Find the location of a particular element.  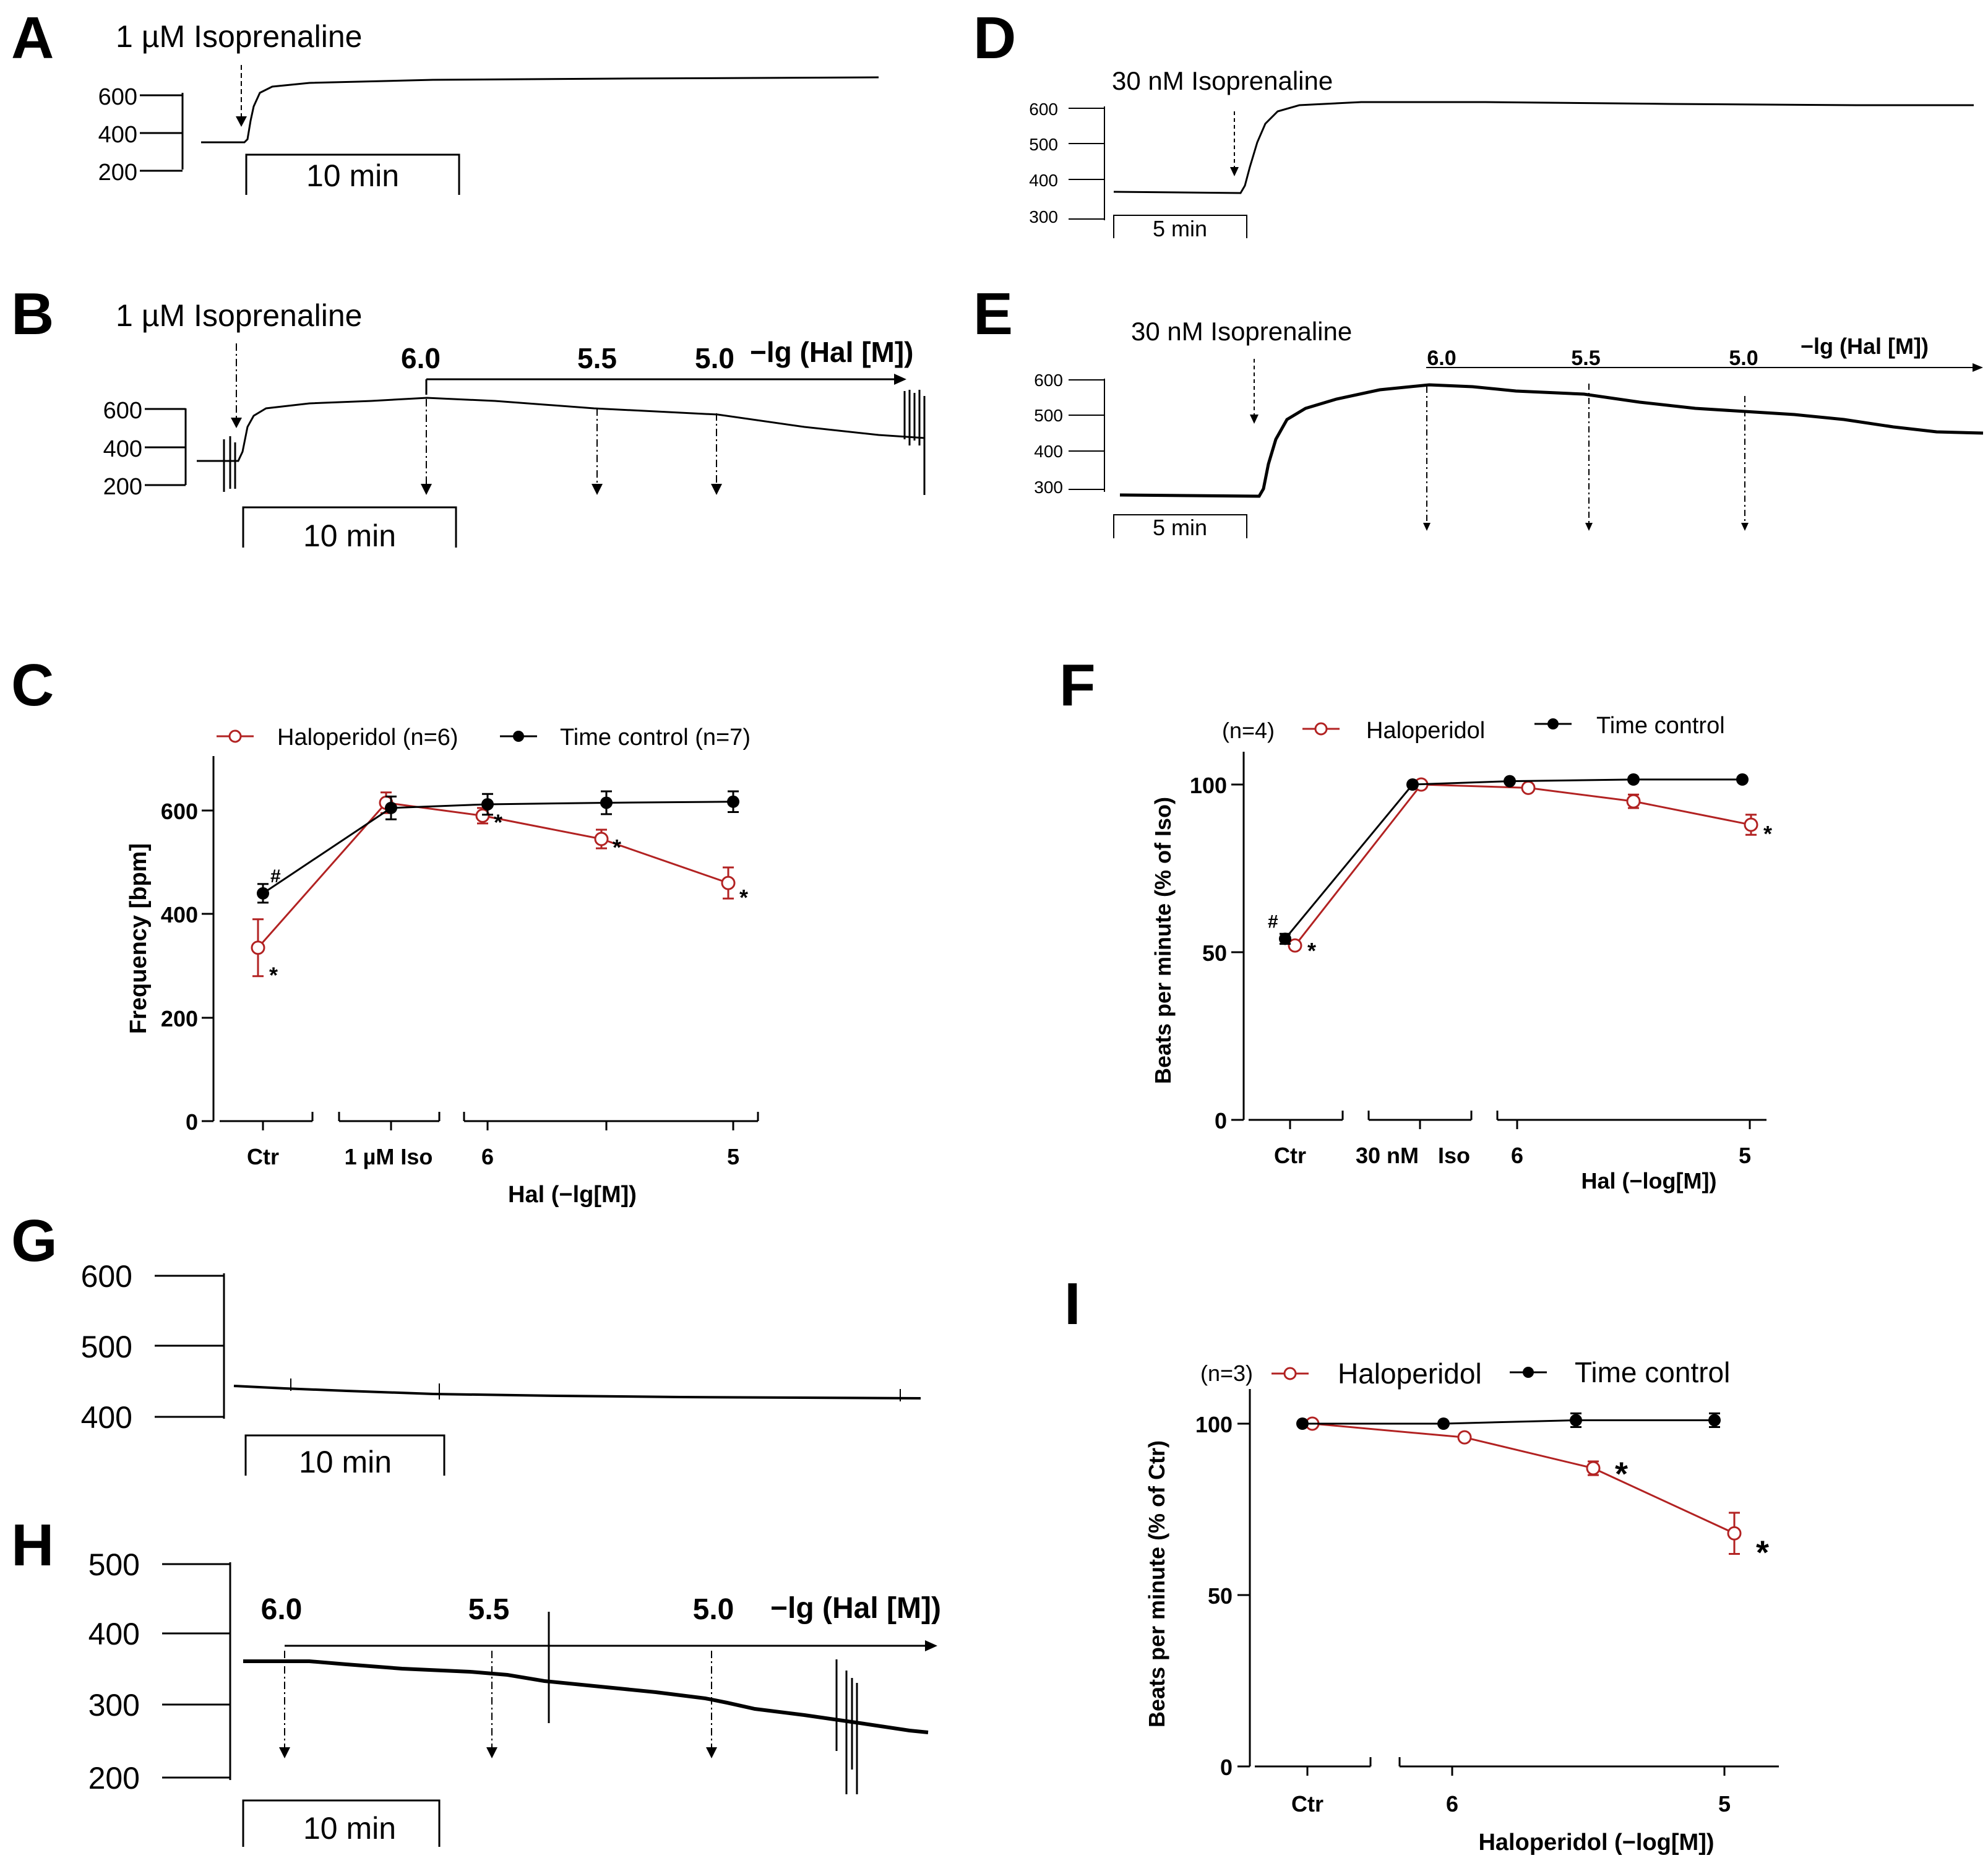

panel-d-time-scale-bar is located at coordinates (1180, 226).